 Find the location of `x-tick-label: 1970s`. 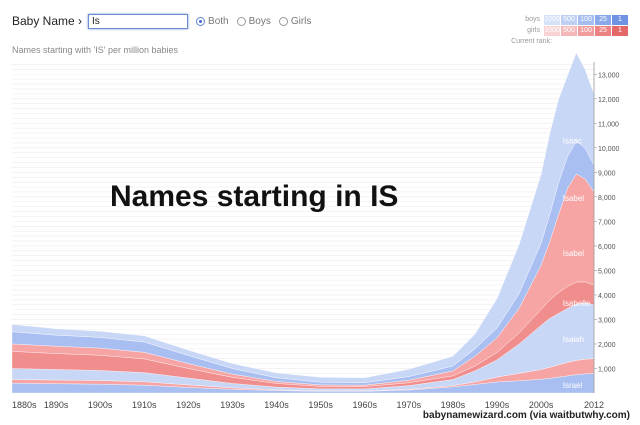

x-tick-label: 1970s is located at coordinates (409, 405).